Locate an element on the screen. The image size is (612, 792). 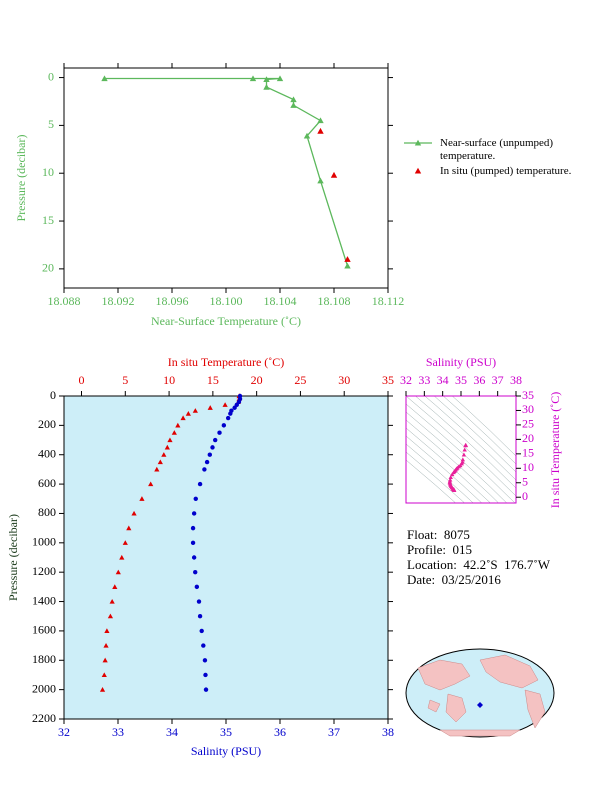
x-tick-label: 18.108 is located at coordinates (334, 301).